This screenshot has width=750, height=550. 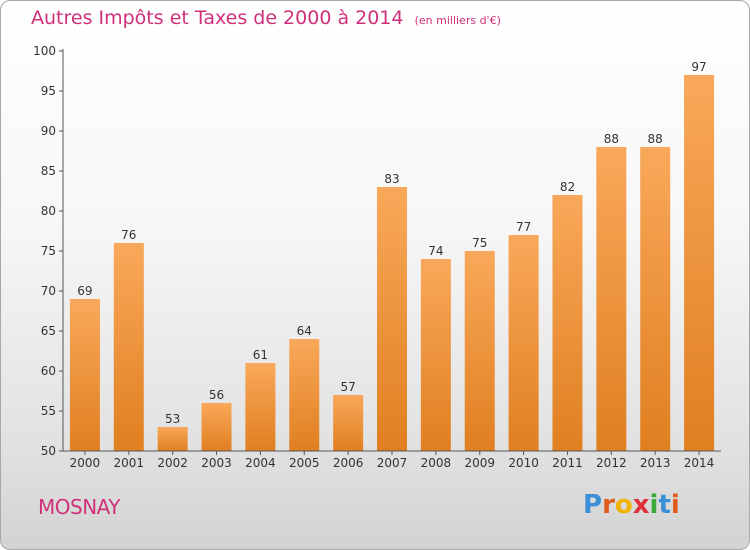 What do you see at coordinates (84, 291) in the screenshot?
I see `bar-value-label: 69` at bounding box center [84, 291].